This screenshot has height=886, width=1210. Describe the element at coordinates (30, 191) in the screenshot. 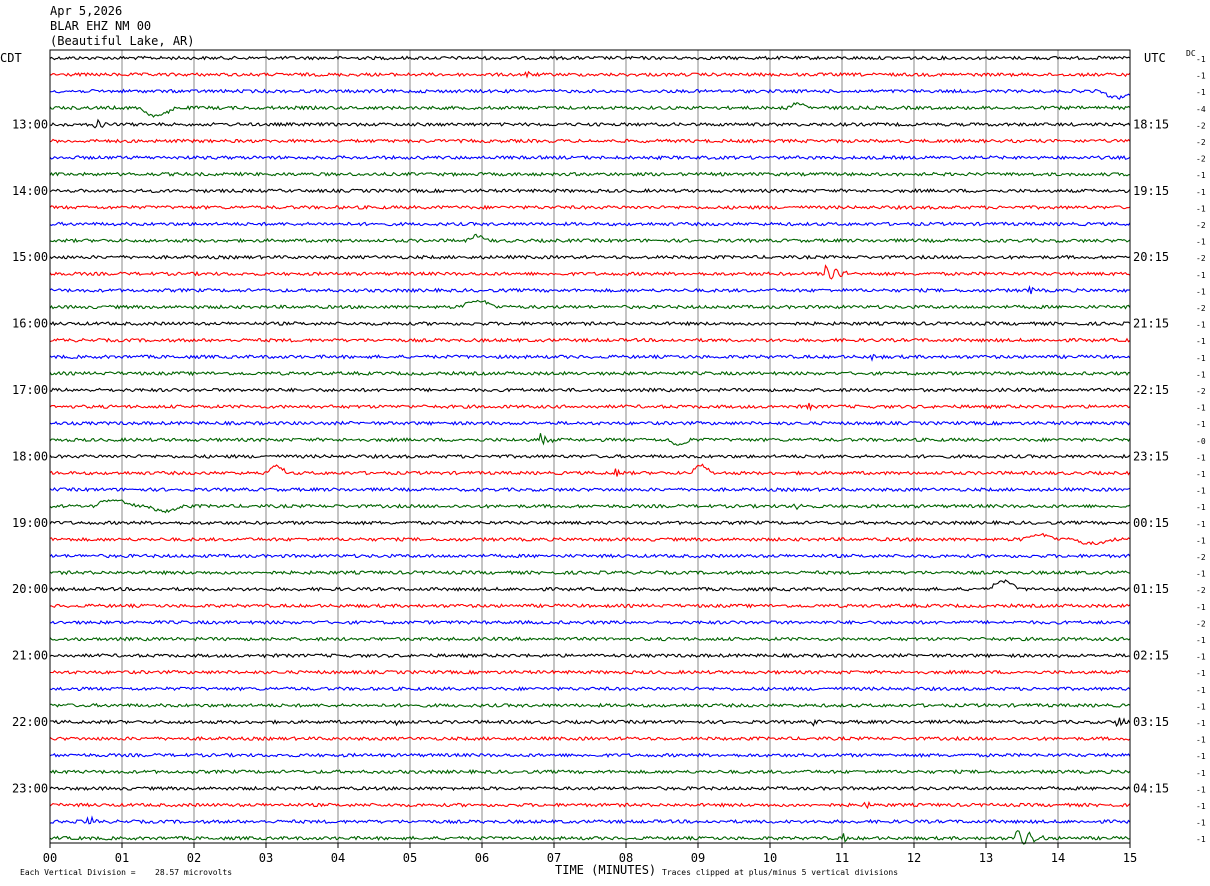

I see `cdt-hour-label: 14:00` at that location.